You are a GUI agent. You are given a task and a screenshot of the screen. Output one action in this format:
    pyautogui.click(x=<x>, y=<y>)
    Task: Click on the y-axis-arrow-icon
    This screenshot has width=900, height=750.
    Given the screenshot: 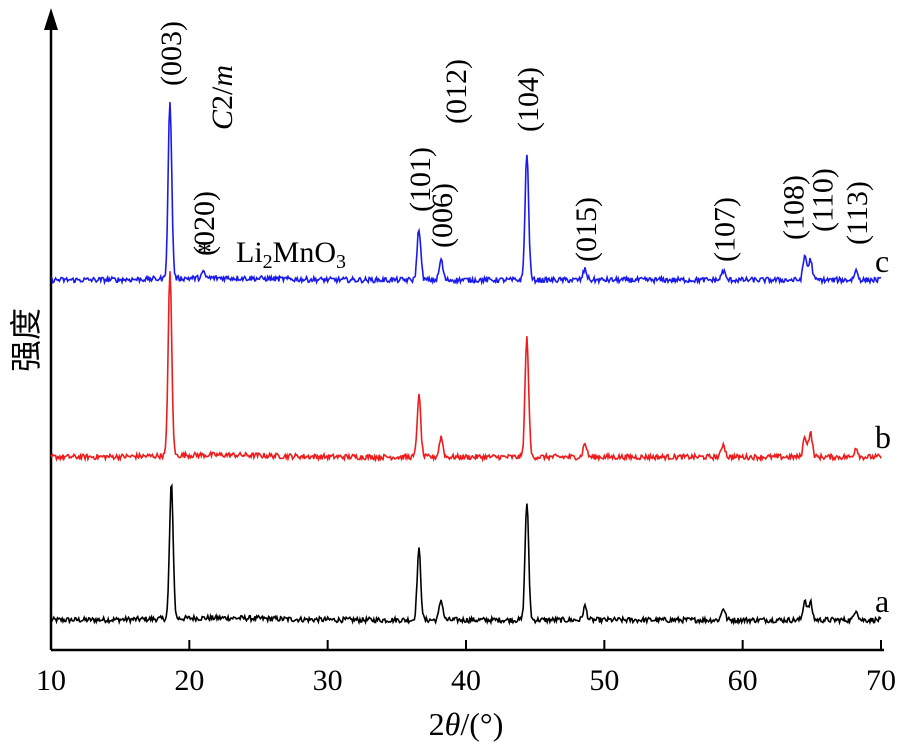 What is the action you would take?
    pyautogui.click(x=51, y=19)
    